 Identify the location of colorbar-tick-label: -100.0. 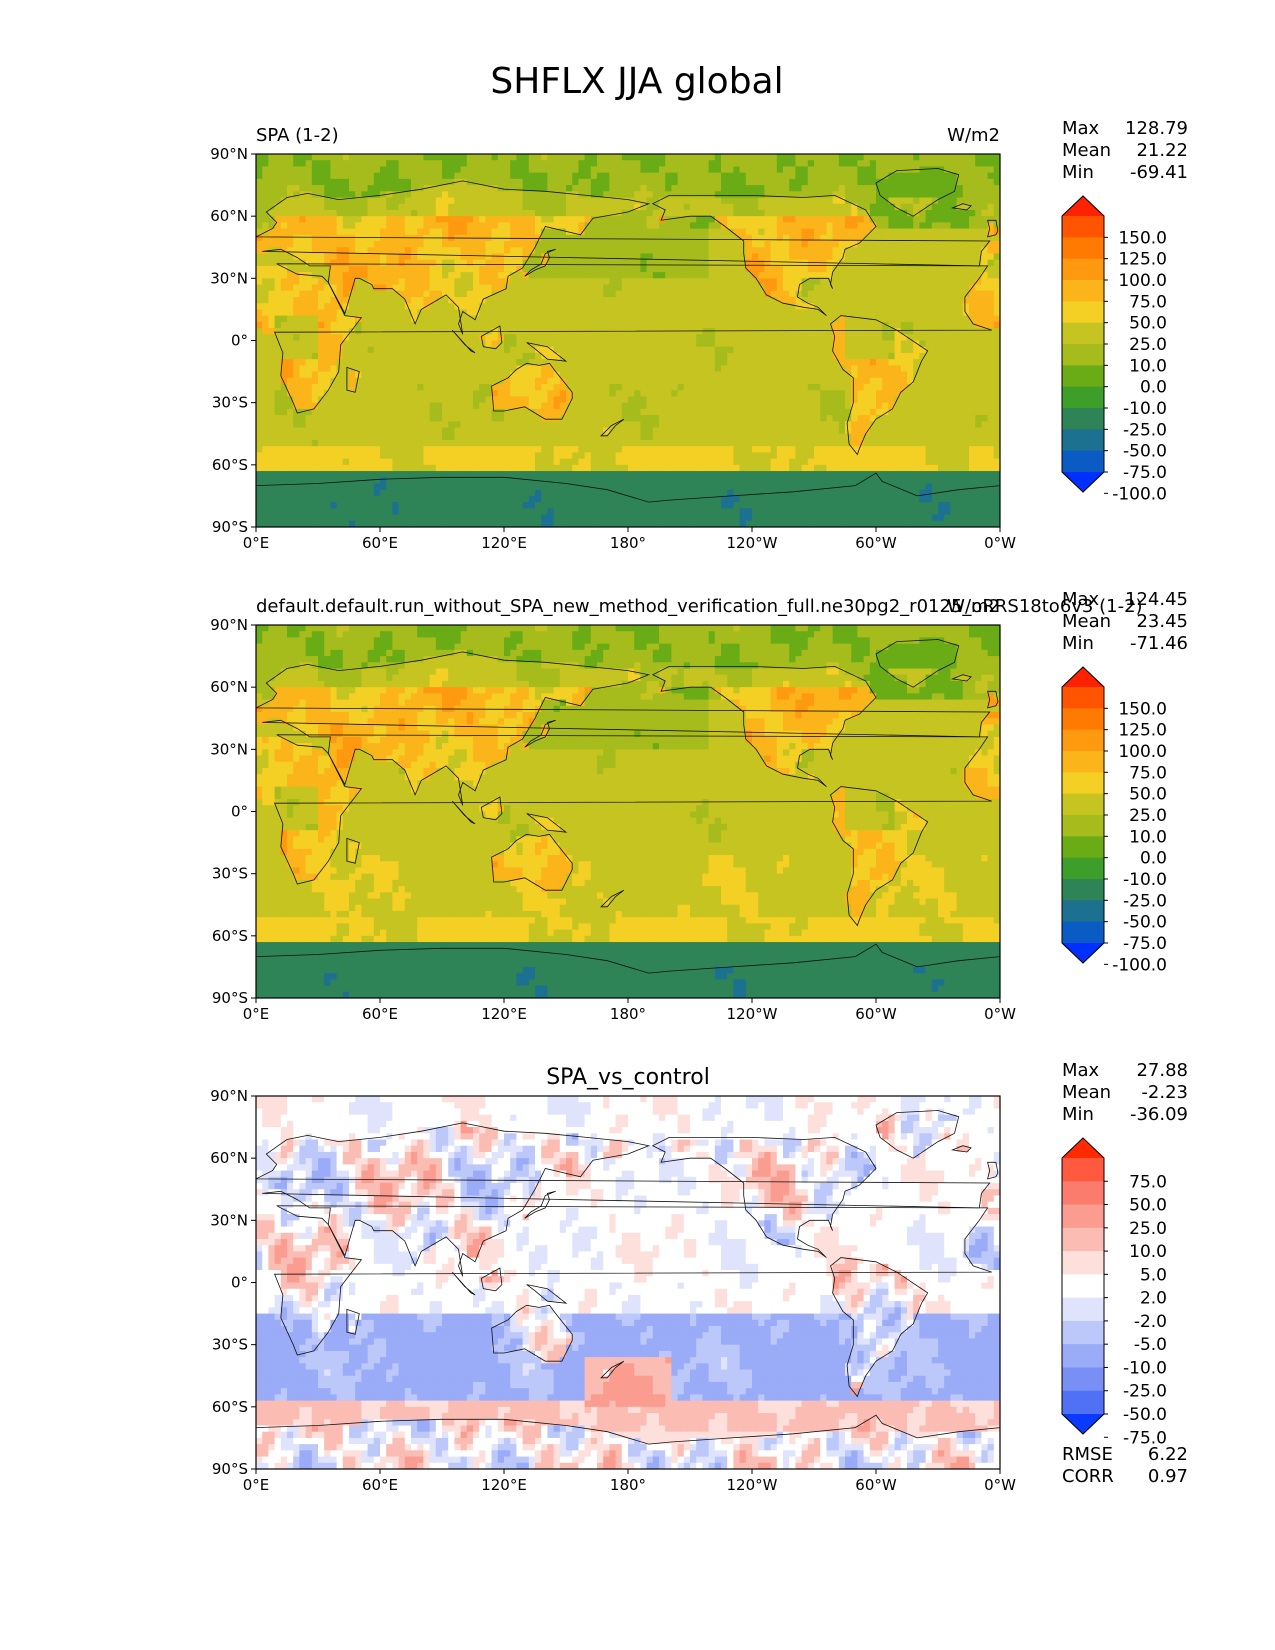
(1139, 494).